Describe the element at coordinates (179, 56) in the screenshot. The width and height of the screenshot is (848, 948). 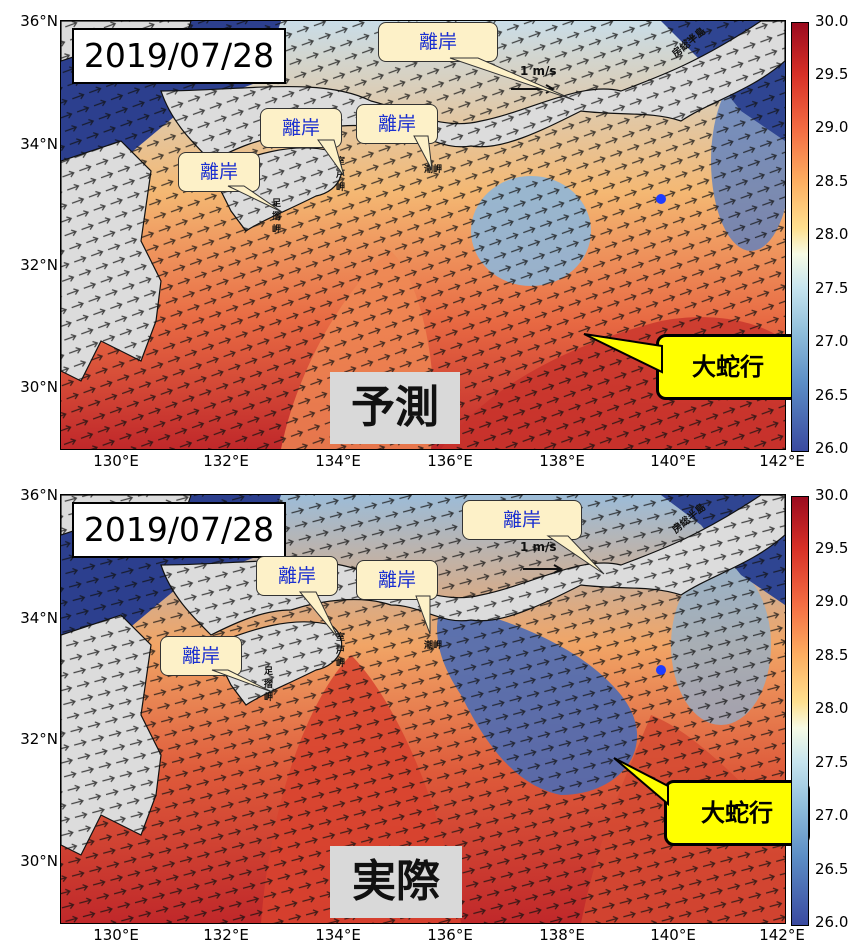
I see `forecast-date: 2019/07/28` at that location.